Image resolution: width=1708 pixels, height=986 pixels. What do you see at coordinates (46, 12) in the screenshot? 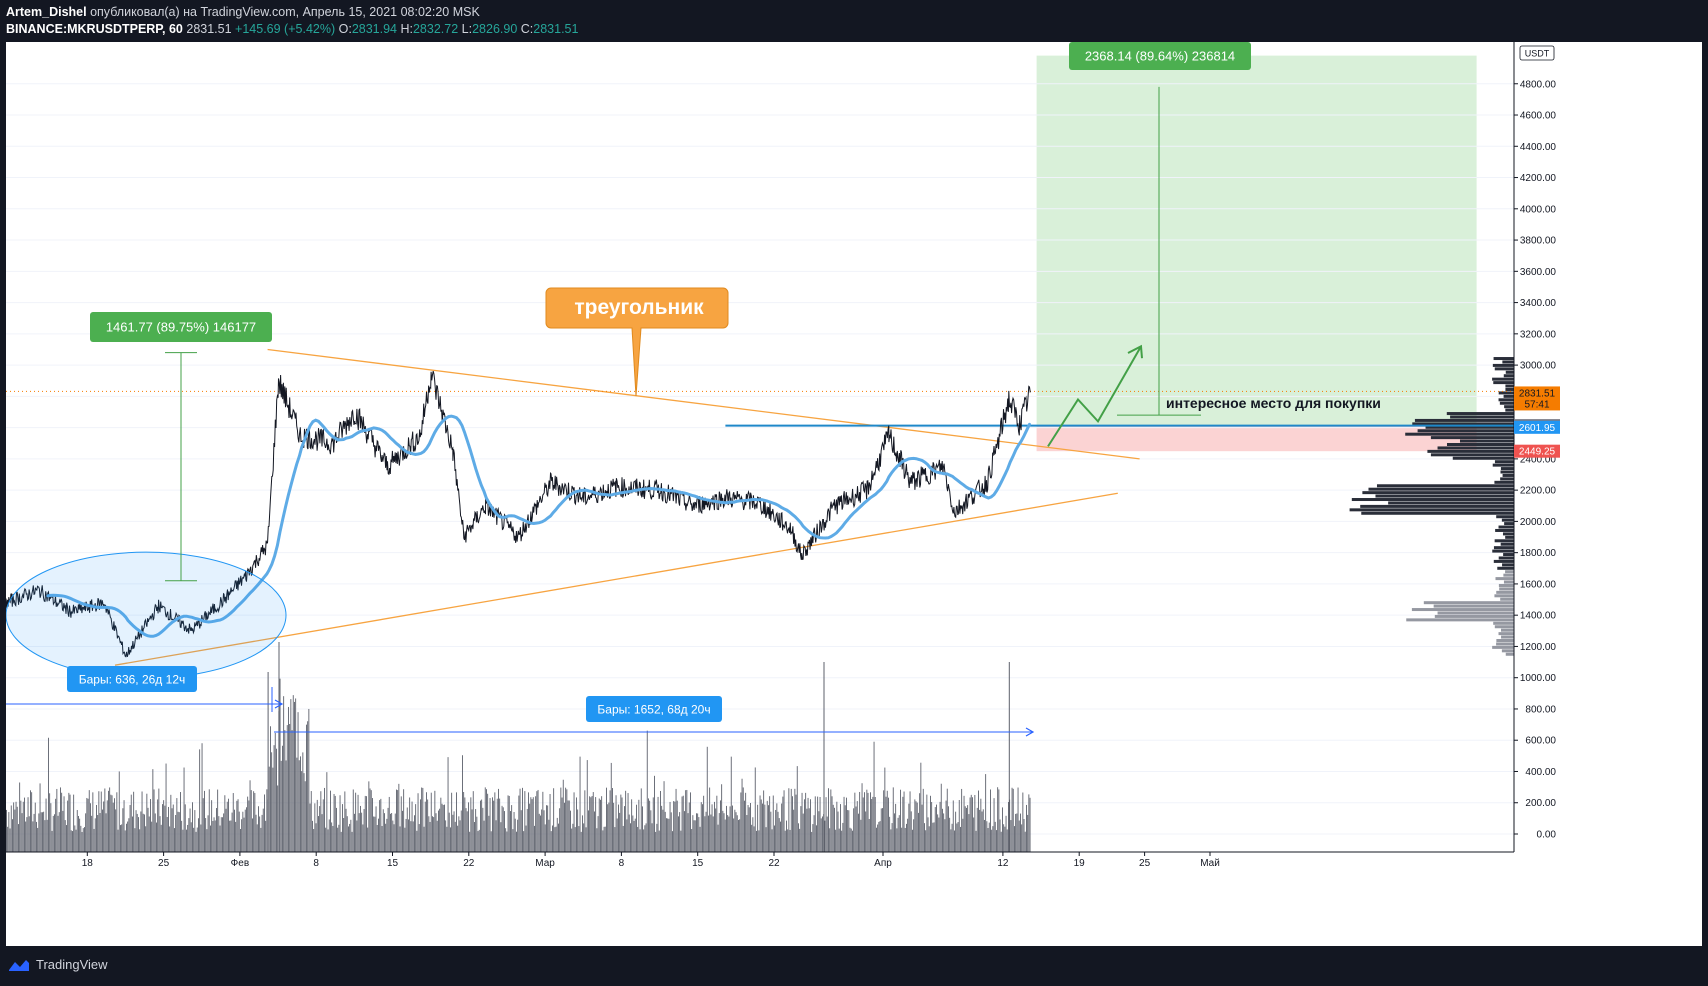
I see `author-name: Artem_Dishel` at bounding box center [46, 12].